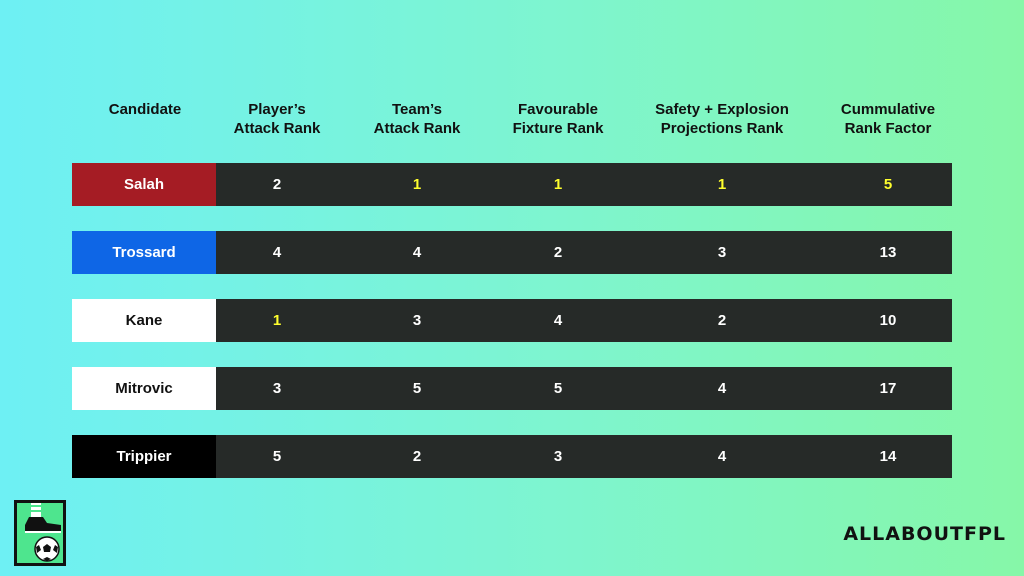 This screenshot has width=1024, height=576. What do you see at coordinates (924, 534) in the screenshot?
I see `brand-wordmark: ALLABOUTFPL` at bounding box center [924, 534].